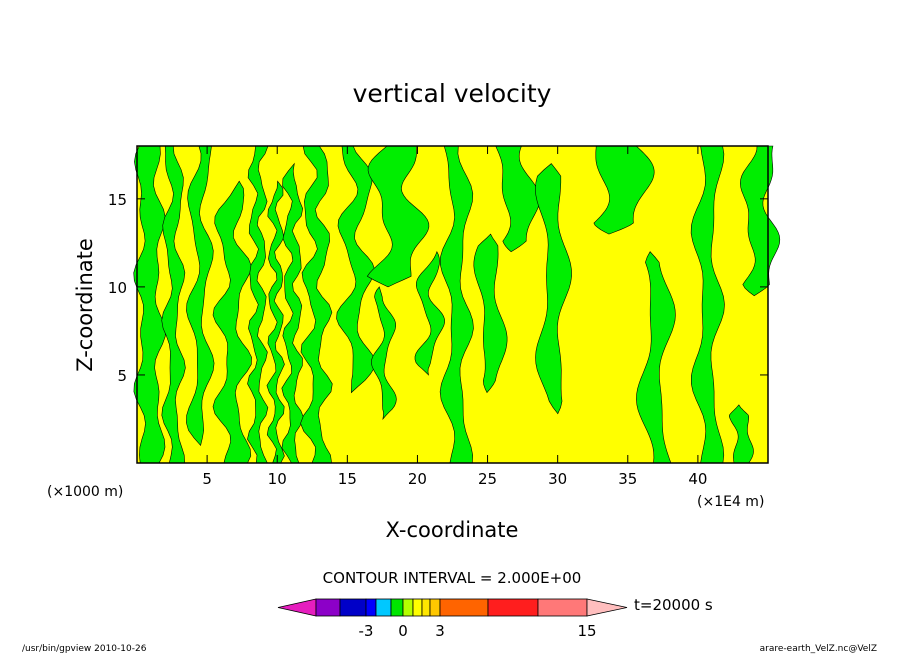  Describe the element at coordinates (627, 479) in the screenshot. I see `x-tick-label: 35` at that location.